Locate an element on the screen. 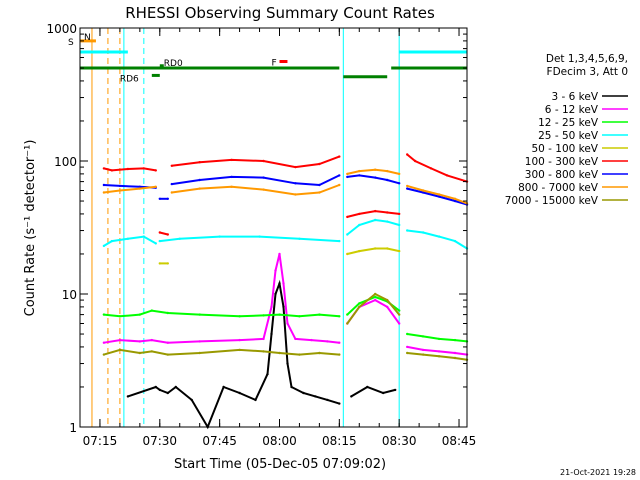 This screenshot has width=640, height=480. y-tick-label: 100 is located at coordinates (65, 162).